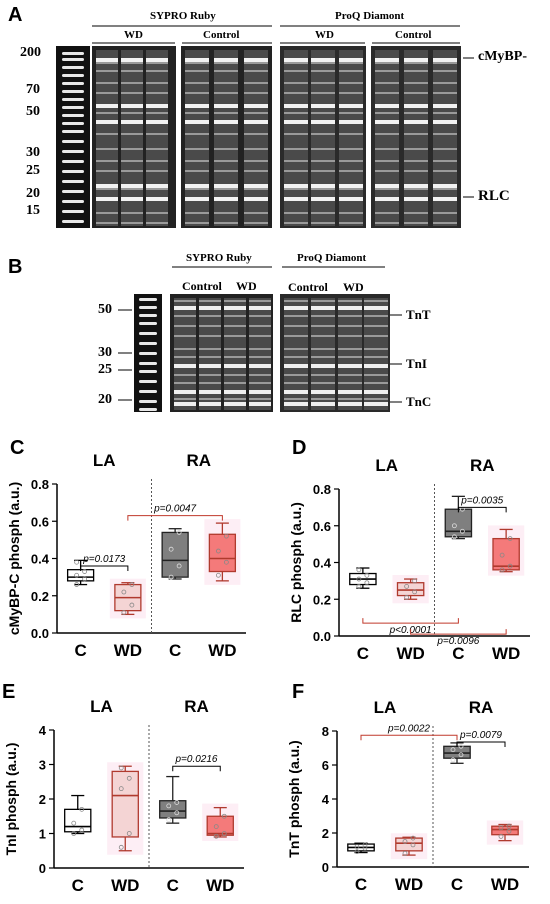 This screenshot has width=550, height=904. I want to click on marker-b-50: 50, so click(105, 309).